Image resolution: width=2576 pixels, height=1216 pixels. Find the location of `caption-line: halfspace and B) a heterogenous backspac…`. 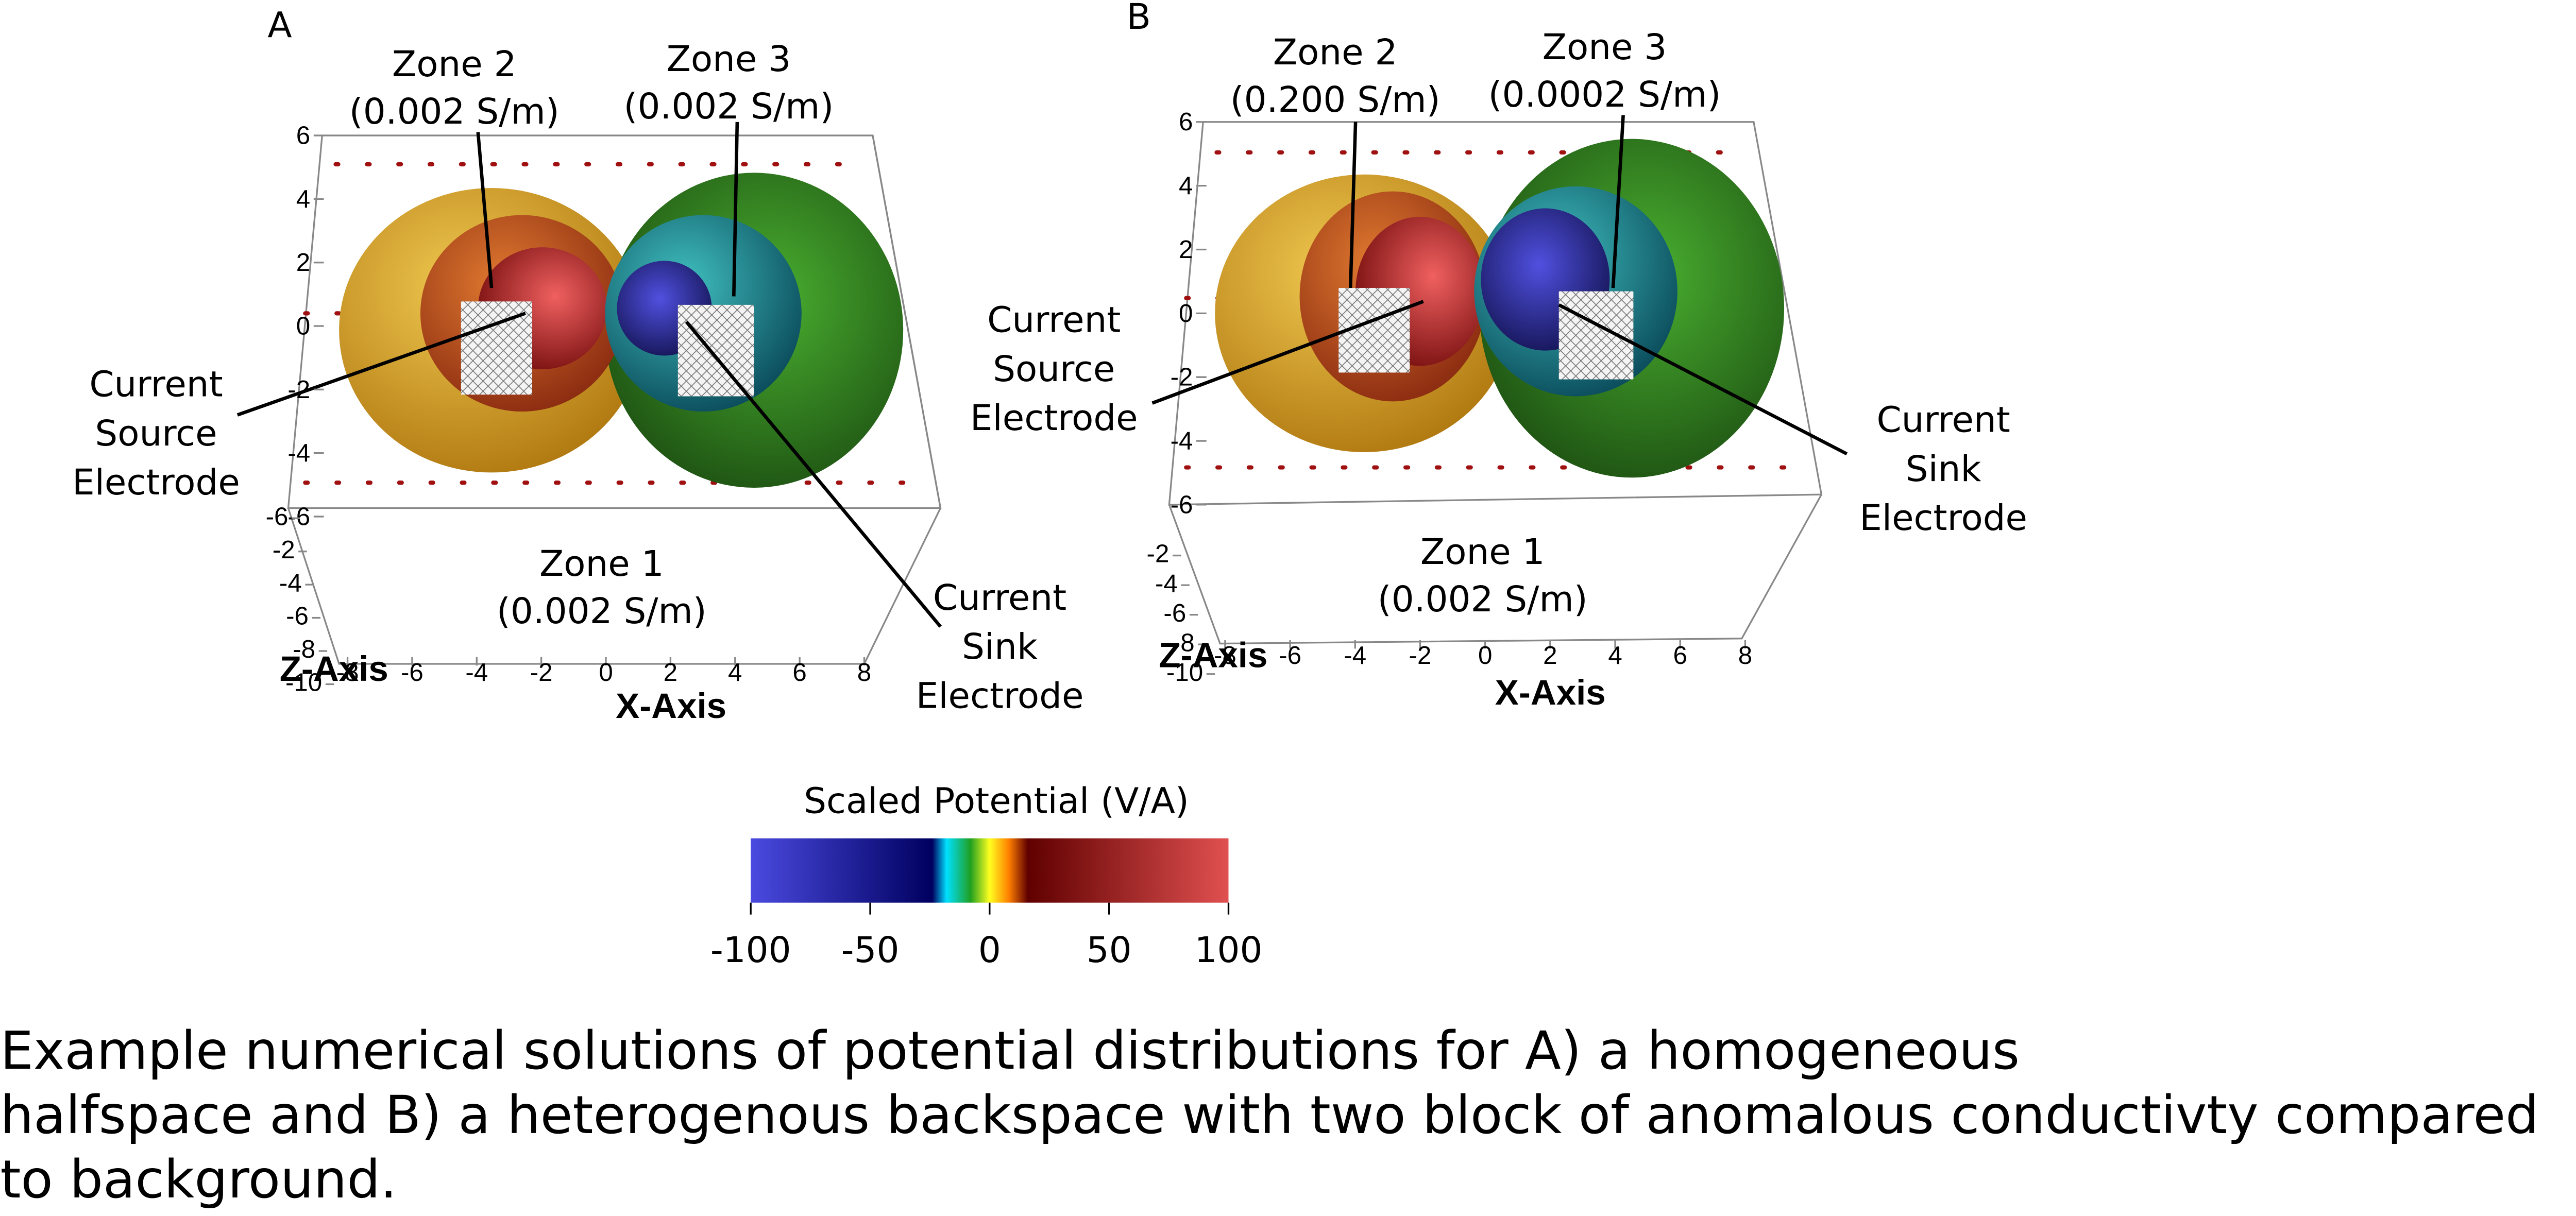

caption-line: halfspace and B) a heterogenous backspac… is located at coordinates (1269, 1115).